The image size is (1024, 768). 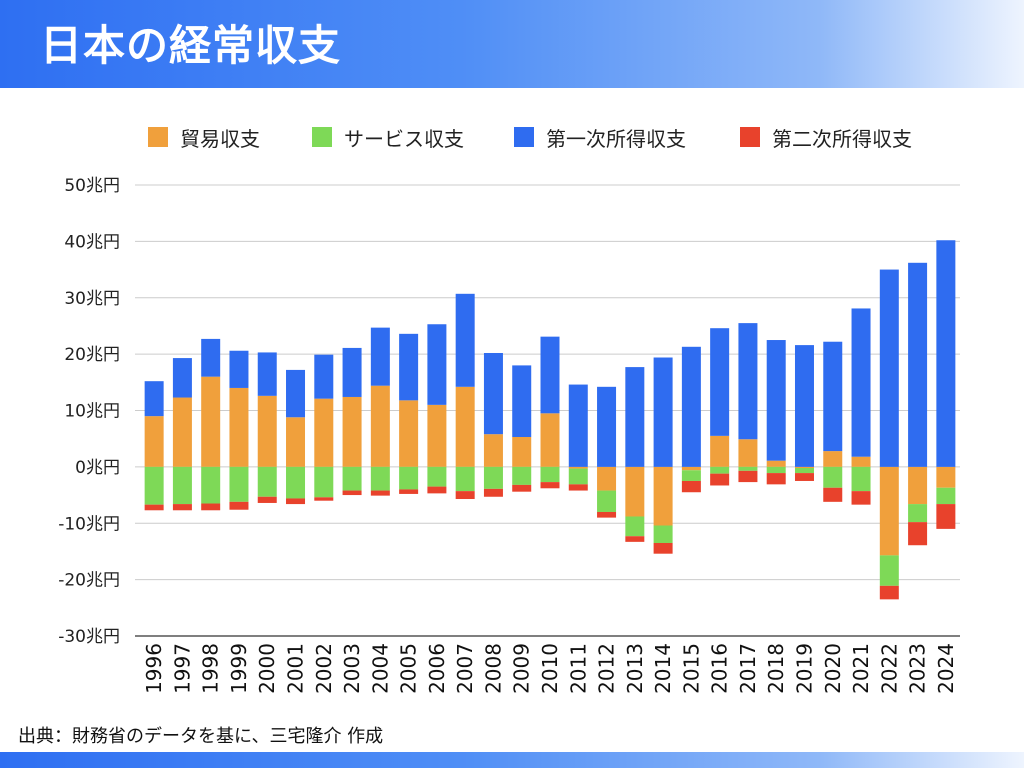 I want to click on legend-label-services: サービス収支, so click(x=404, y=138).